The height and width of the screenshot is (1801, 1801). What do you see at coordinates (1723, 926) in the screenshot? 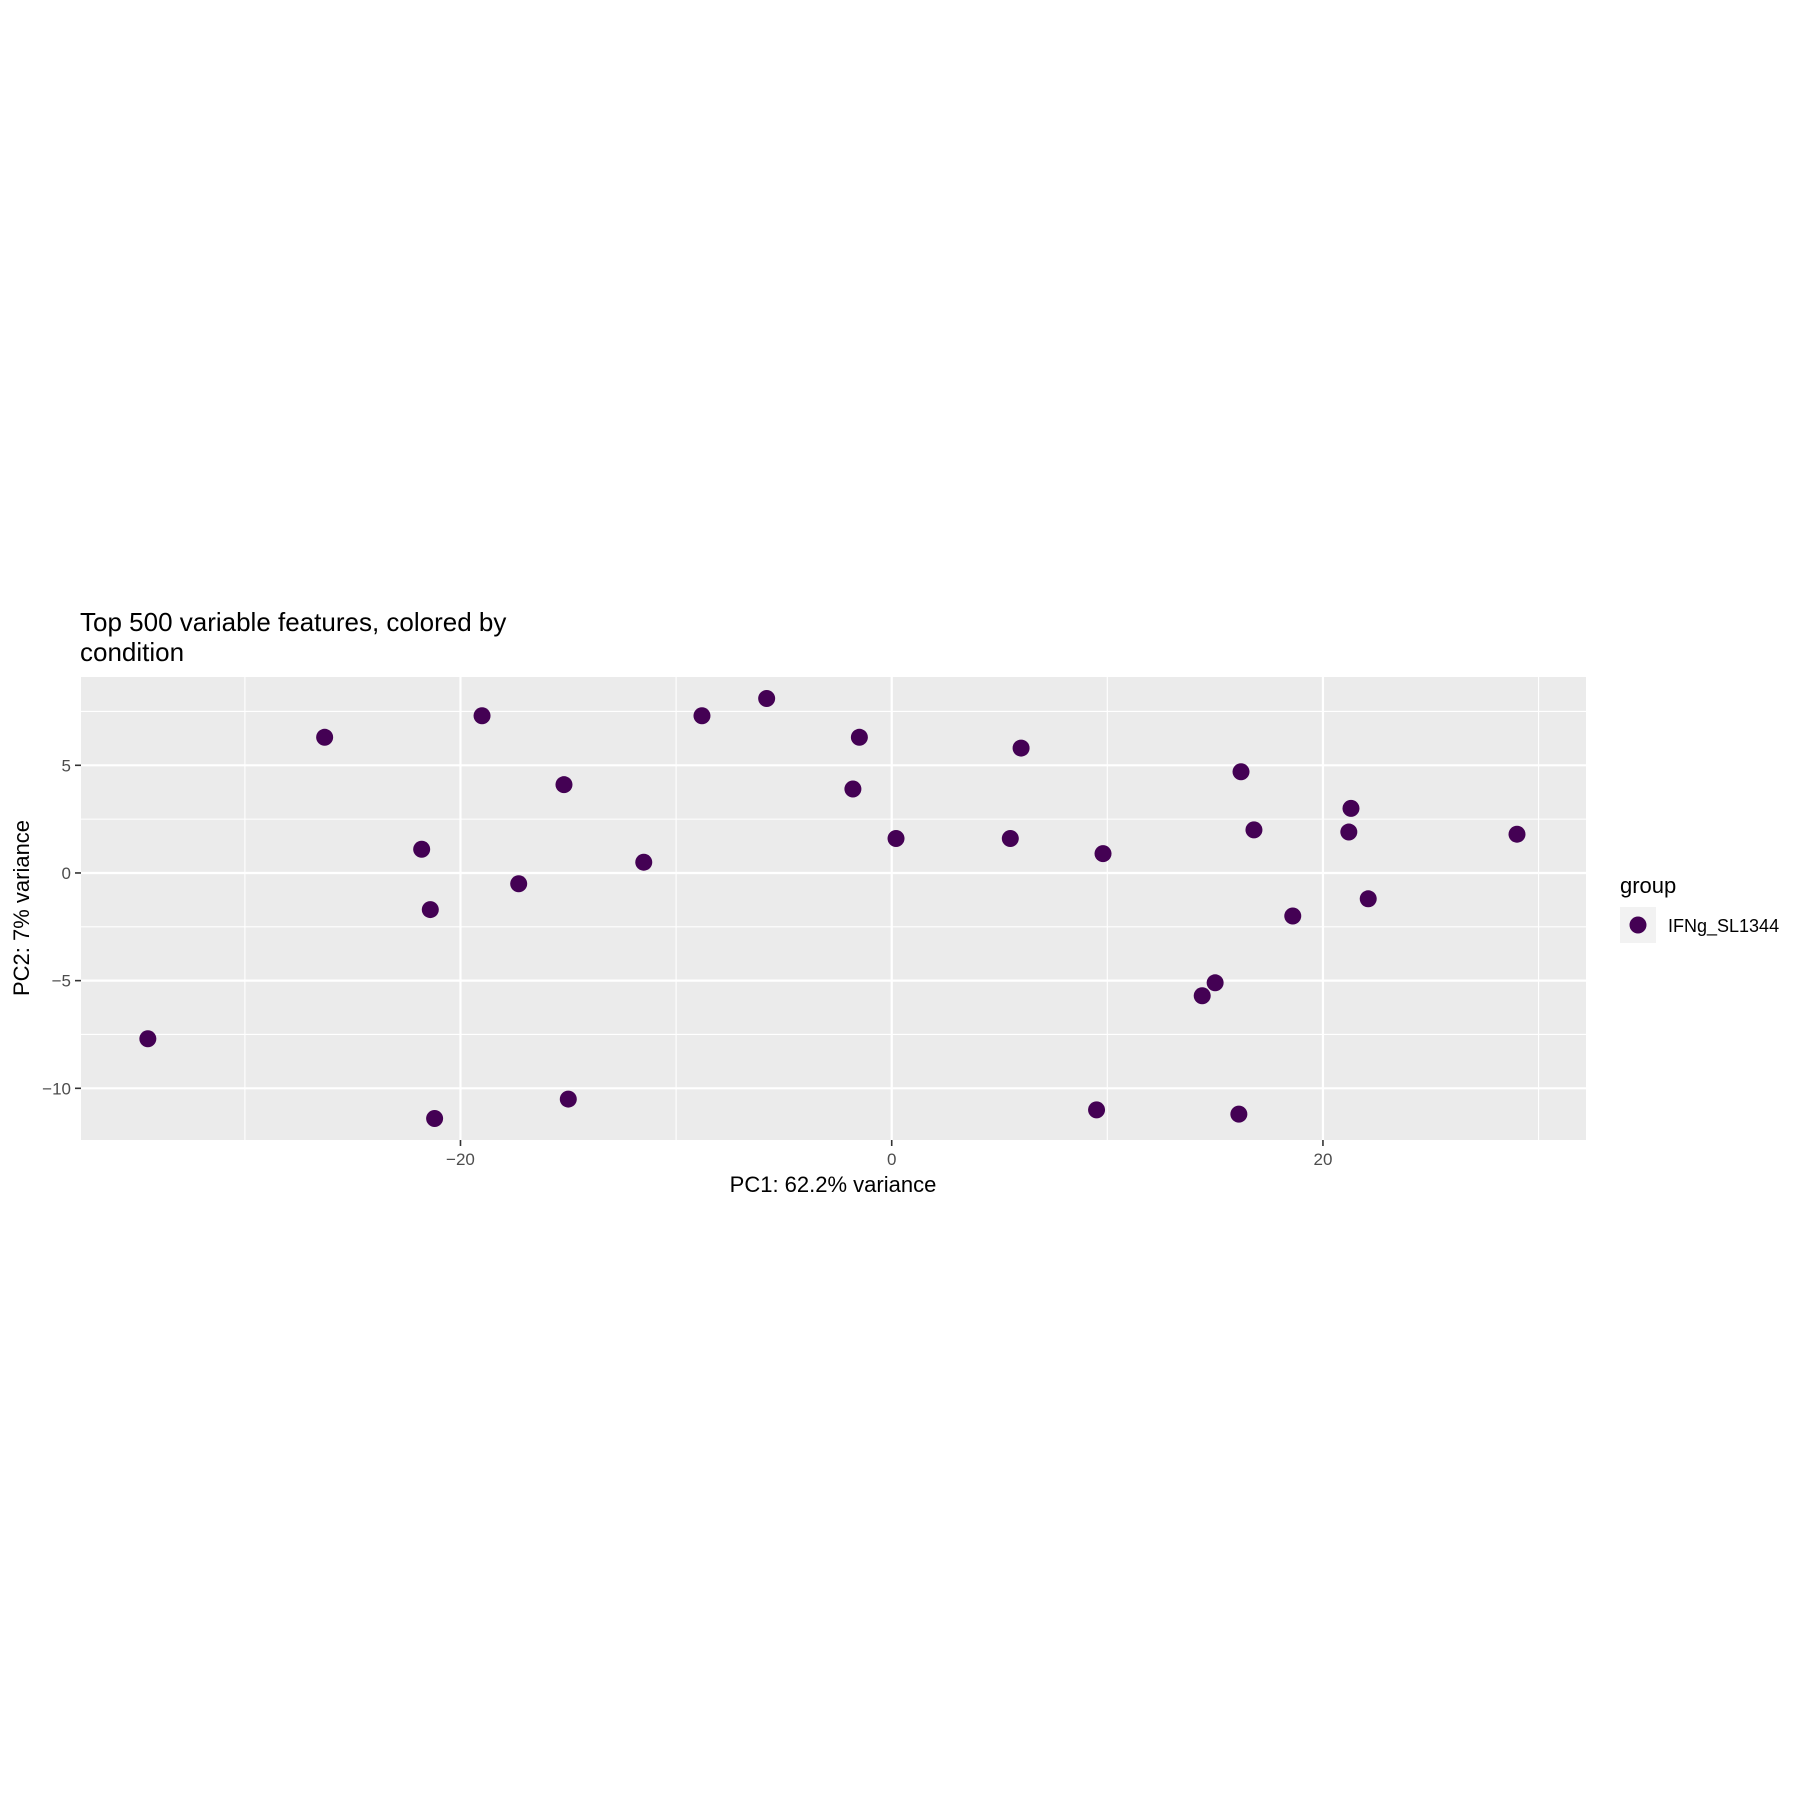
I see `legend-label: IFNg_SL1344` at bounding box center [1723, 926].